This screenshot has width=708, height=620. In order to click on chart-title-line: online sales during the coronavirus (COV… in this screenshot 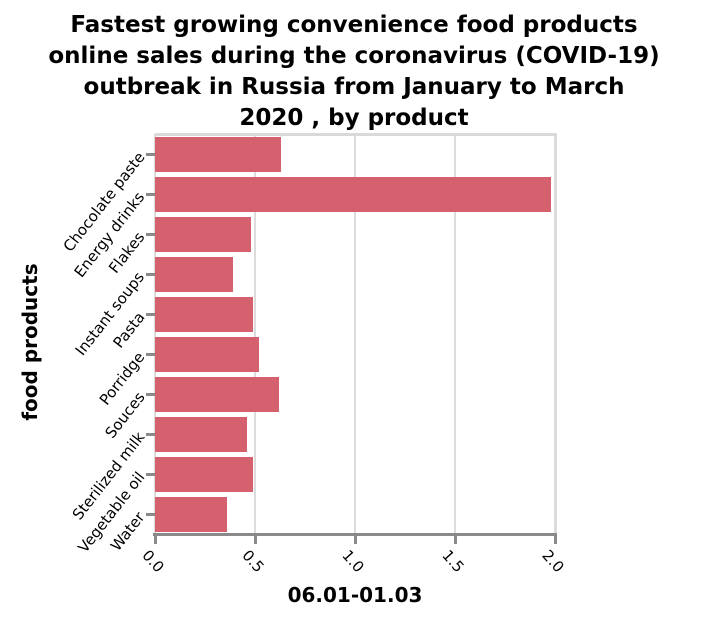, I will do `click(354, 56)`.